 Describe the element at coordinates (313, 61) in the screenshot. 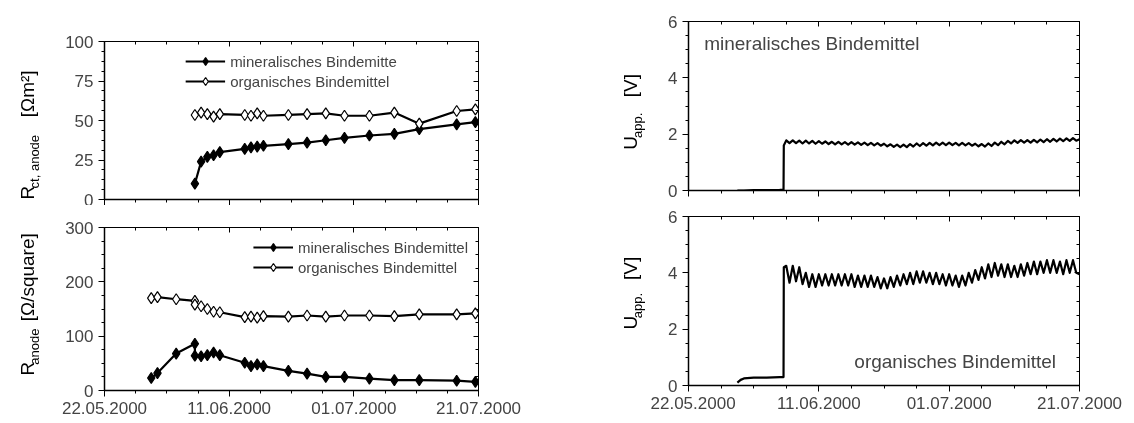

I see `legend-label: mineralisches Bindemitte` at that location.